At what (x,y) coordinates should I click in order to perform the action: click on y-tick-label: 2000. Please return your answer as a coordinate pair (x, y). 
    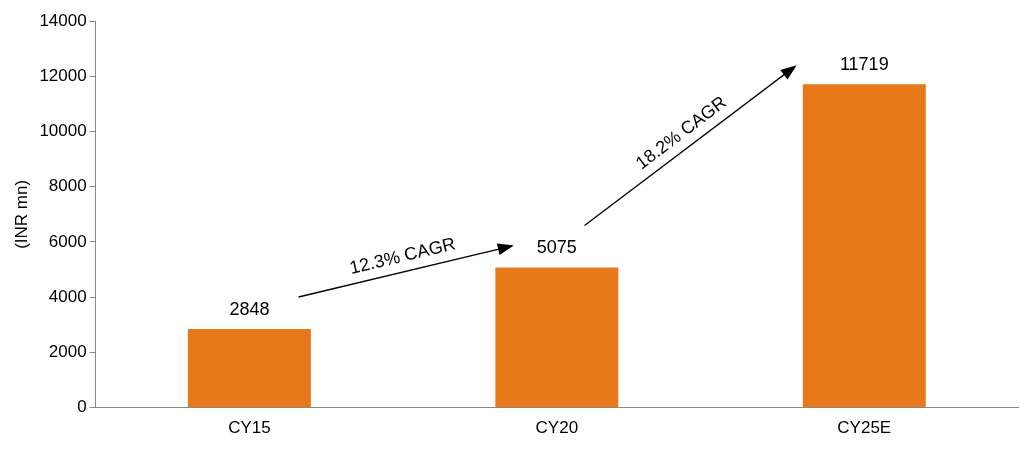
    Looking at the image, I should click on (67, 352).